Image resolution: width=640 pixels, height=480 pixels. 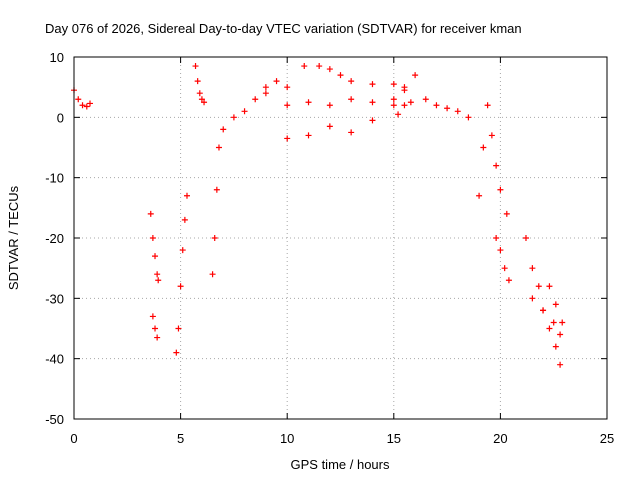 I want to click on series-seg-g, so click(x=255, y=105).